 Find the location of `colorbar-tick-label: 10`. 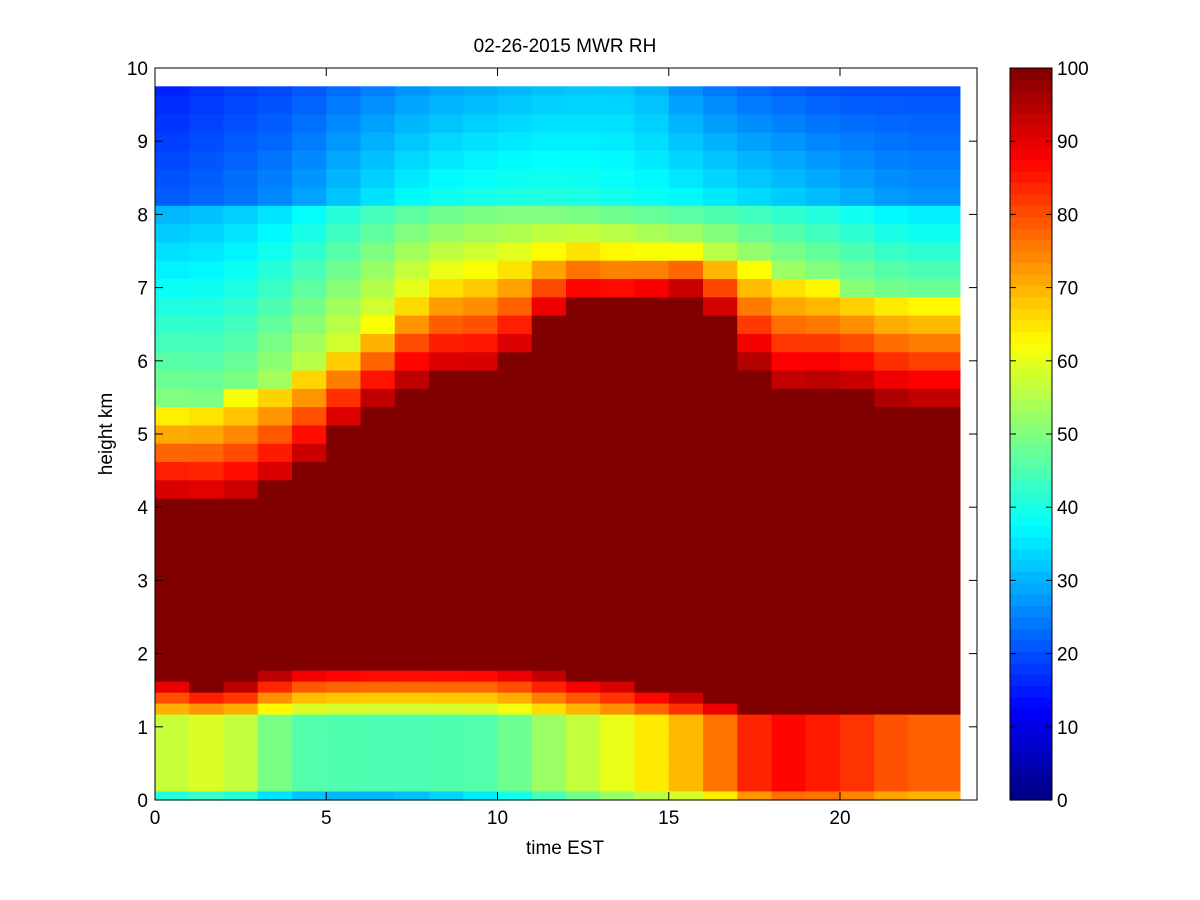

colorbar-tick-label: 10 is located at coordinates (1067, 728).